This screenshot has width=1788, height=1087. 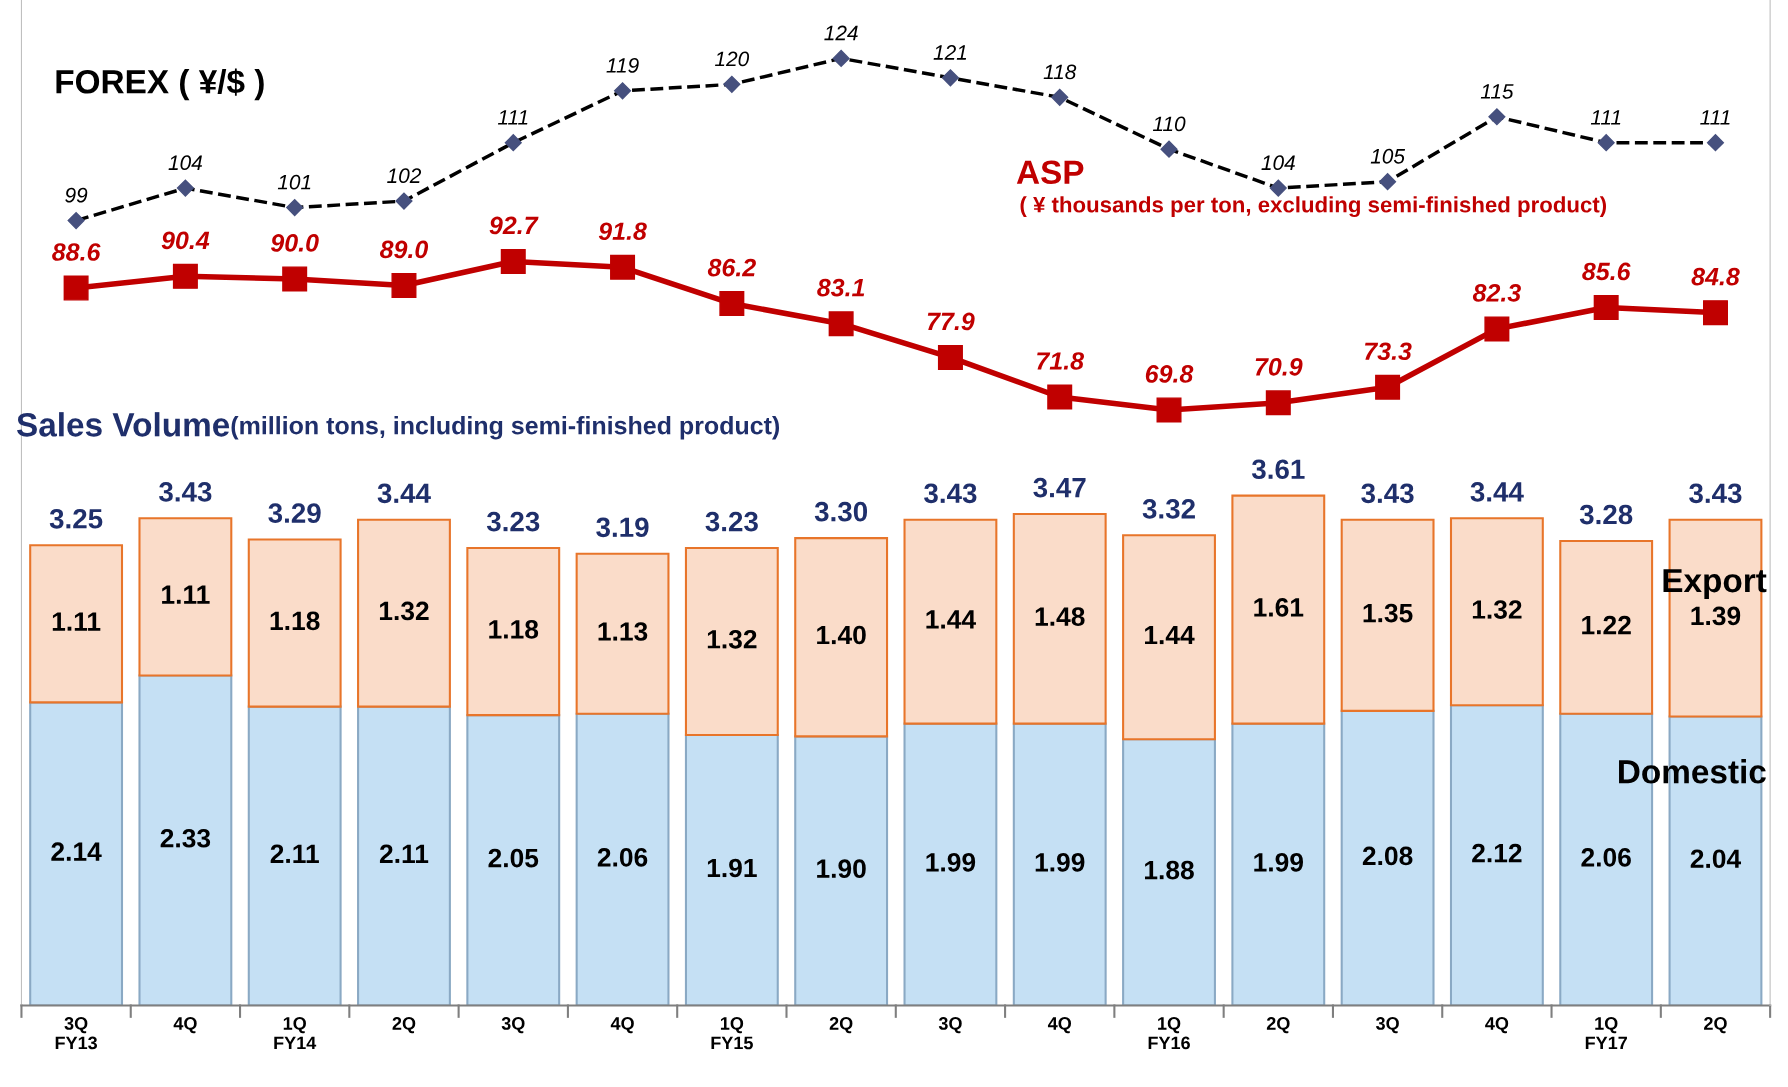 What do you see at coordinates (1169, 374) in the screenshot?
I see `data-label: 69.8` at bounding box center [1169, 374].